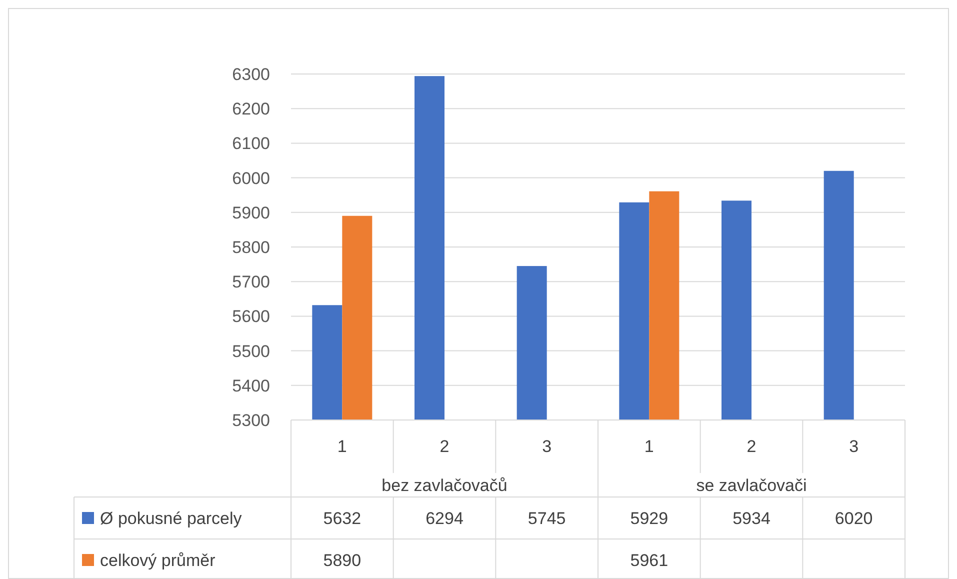 The width and height of the screenshot is (957, 579). I want to click on y-tick-label: 6300, so click(251, 74).